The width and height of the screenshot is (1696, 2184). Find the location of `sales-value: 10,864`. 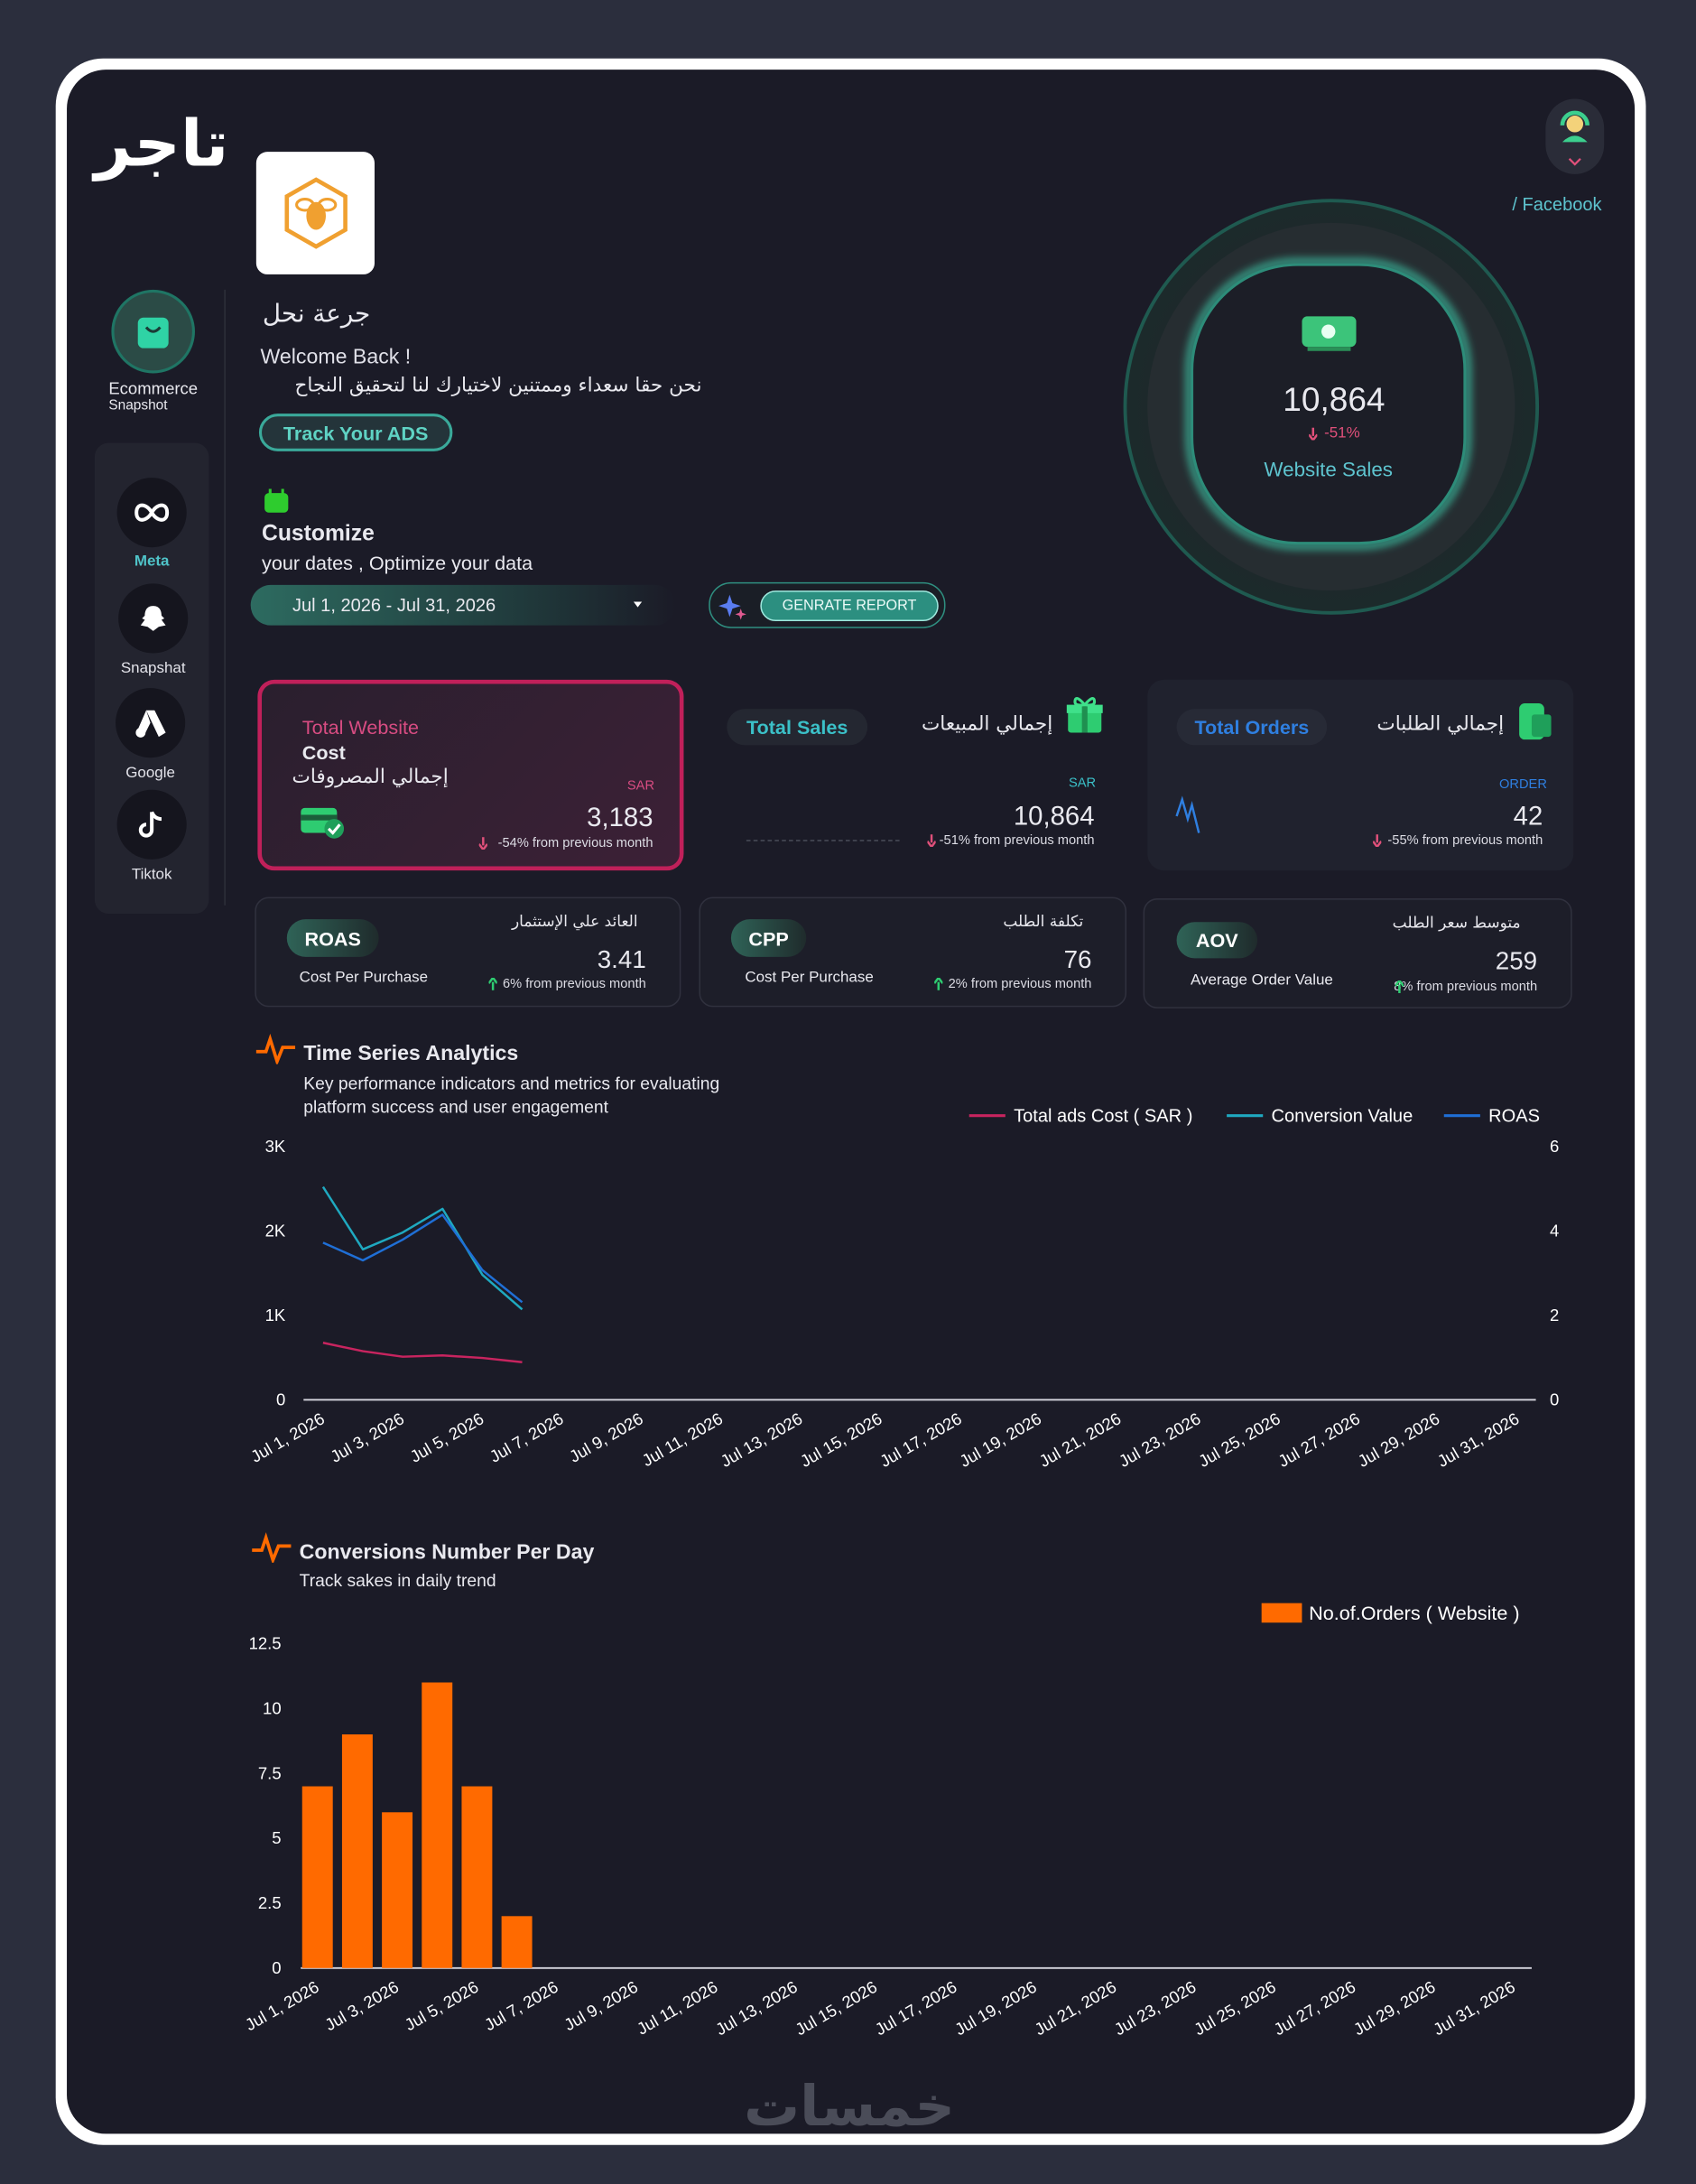

sales-value: 10,864 is located at coordinates (1334, 401).